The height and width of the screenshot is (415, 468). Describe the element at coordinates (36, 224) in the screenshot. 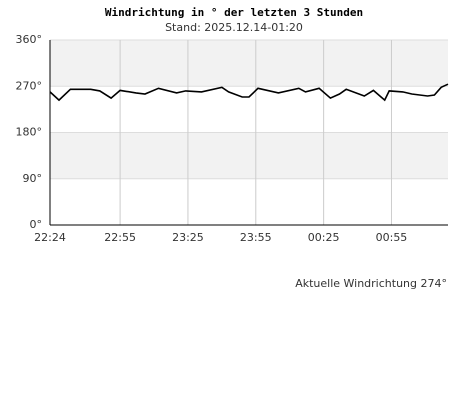

I see `y-tick-label: 0°` at that location.